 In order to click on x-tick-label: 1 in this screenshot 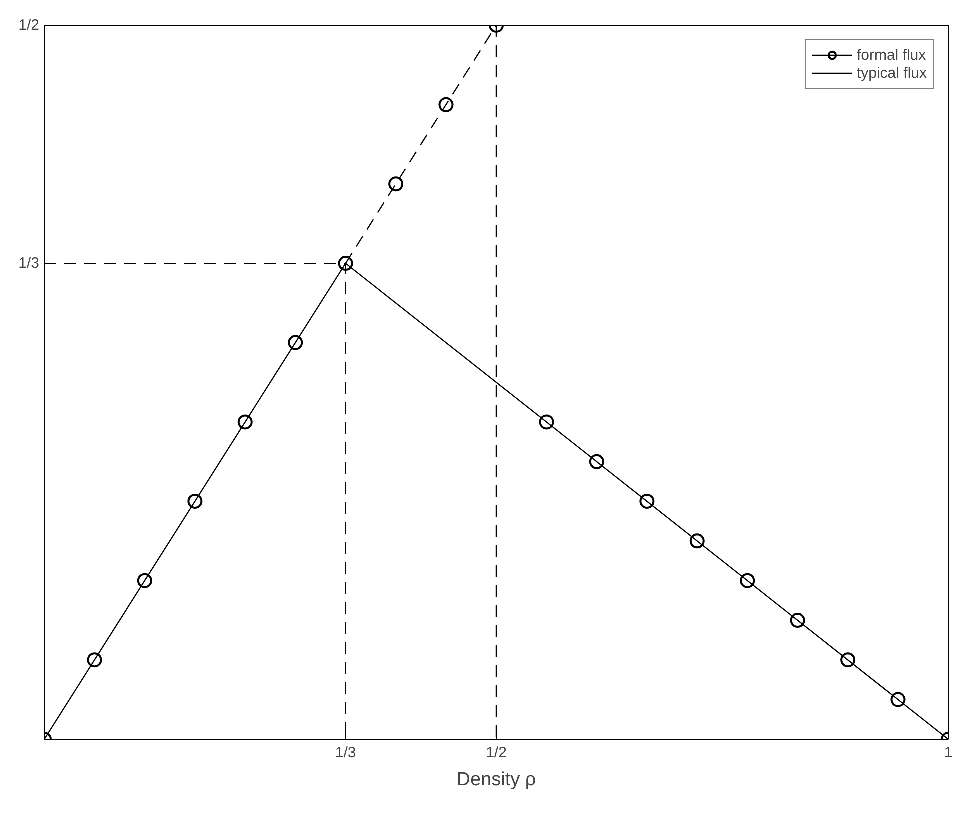, I will do `click(948, 753)`.